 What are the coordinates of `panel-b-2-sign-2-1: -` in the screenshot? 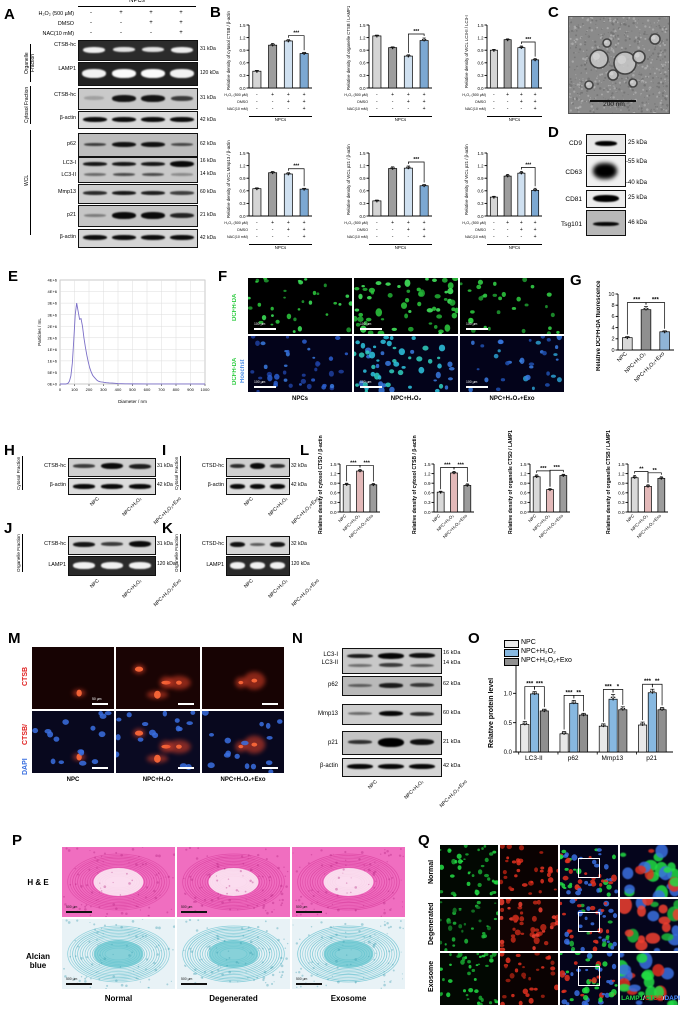 It's located at (507, 109).